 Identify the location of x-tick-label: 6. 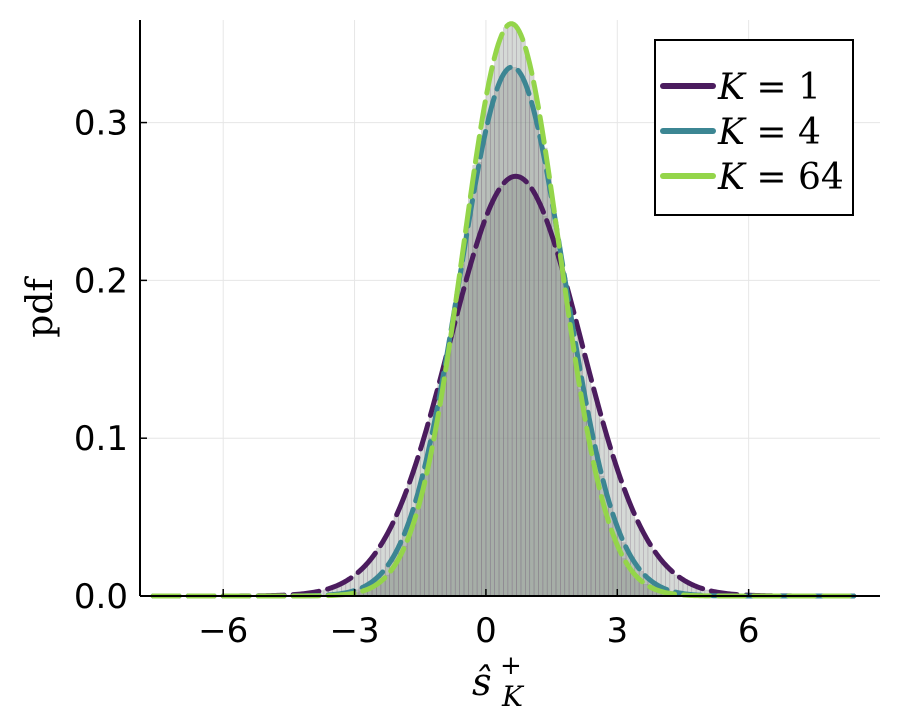
(749, 631).